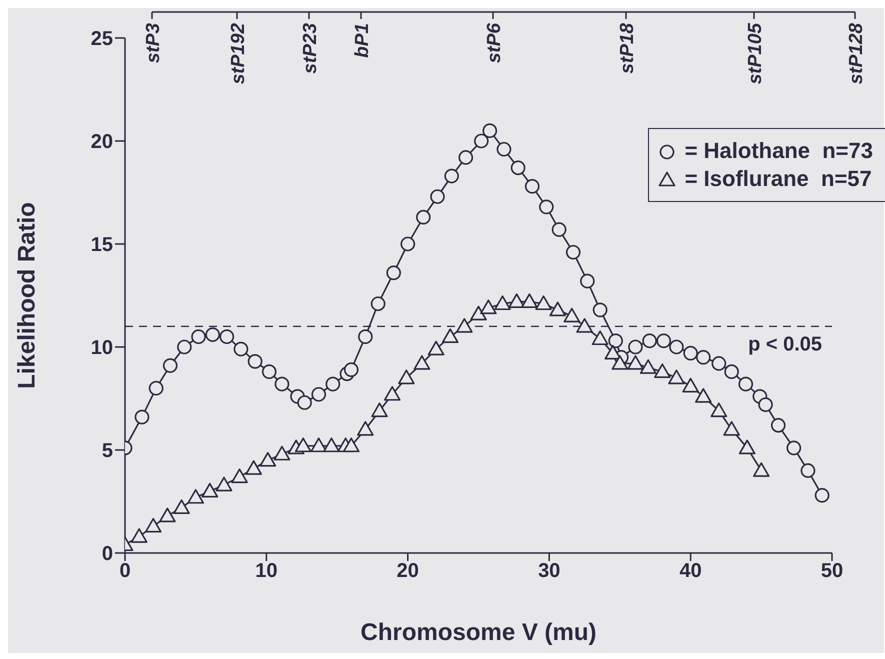 The width and height of the screenshot is (885, 659). I want to click on x-tick-label: 30, so click(549, 571).